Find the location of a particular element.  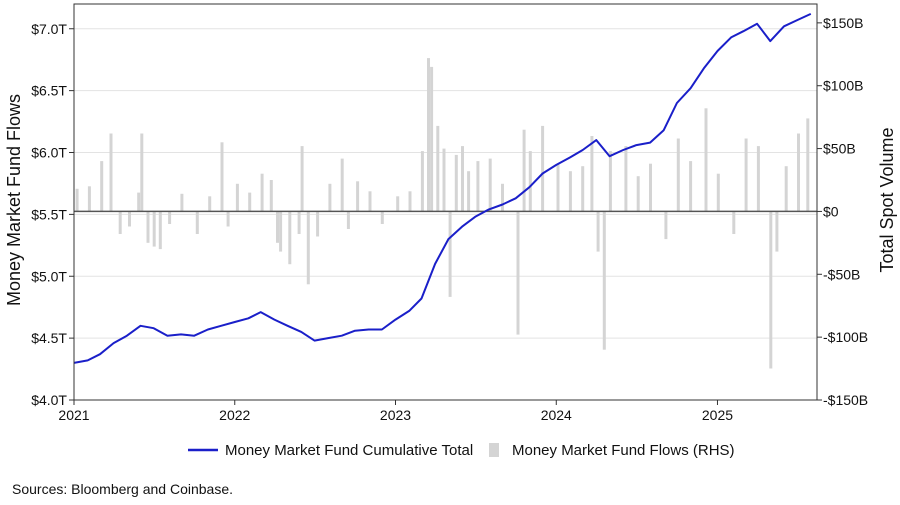

source-note: Sources: Bloomberg and Coinbase. is located at coordinates (122, 489).